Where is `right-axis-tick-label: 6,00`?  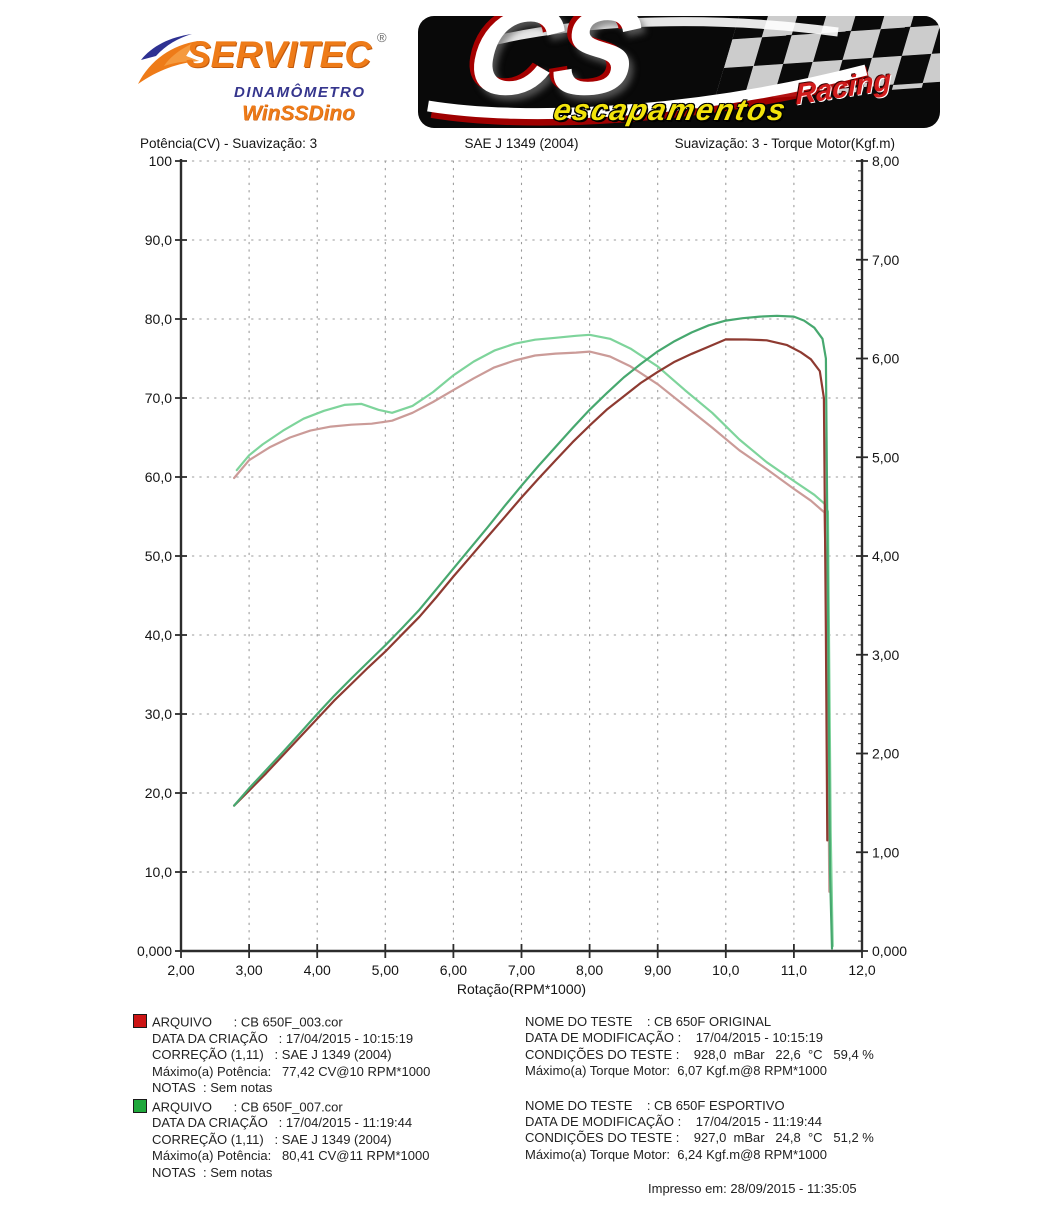 right-axis-tick-label: 6,00 is located at coordinates (885, 359).